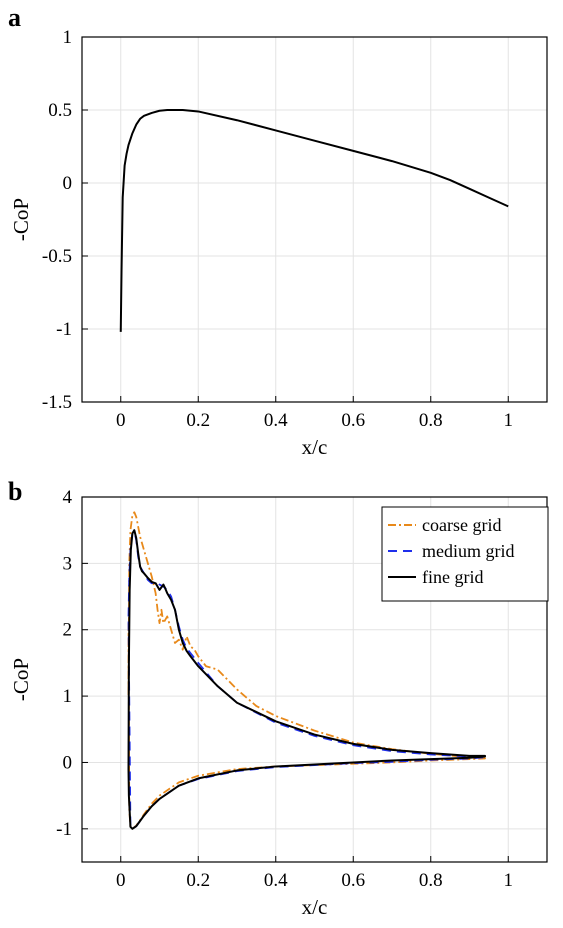 Image resolution: width=563 pixels, height=928 pixels. I want to click on legend-label: medium grid, so click(468, 551).